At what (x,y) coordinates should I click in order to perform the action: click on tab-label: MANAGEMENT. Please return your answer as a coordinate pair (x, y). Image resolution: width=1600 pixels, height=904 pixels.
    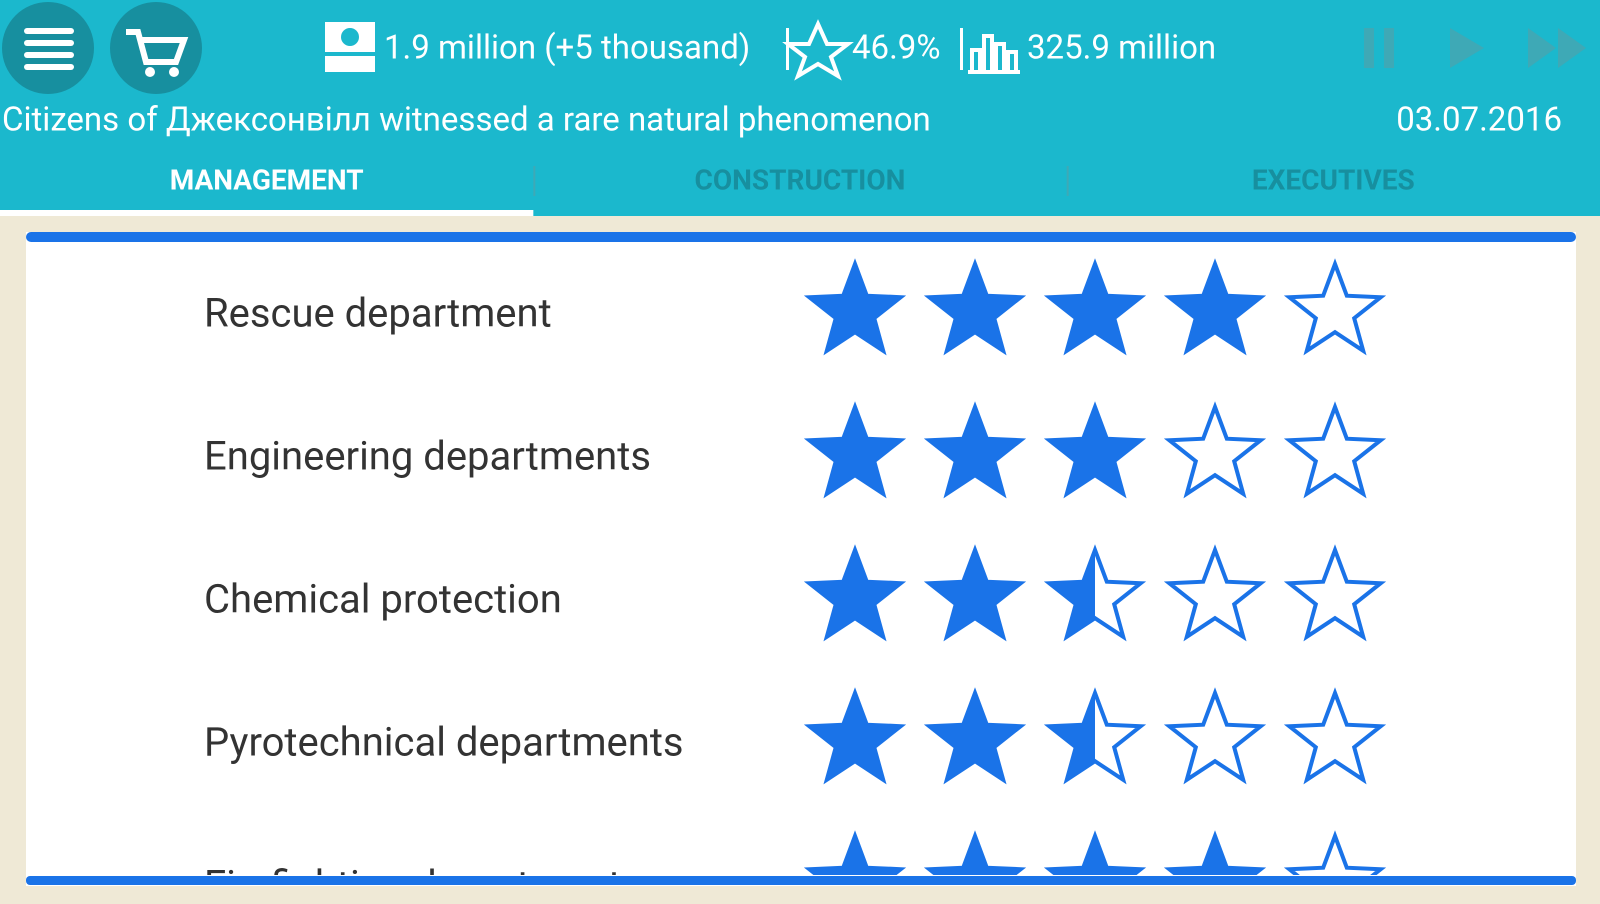
    Looking at the image, I should click on (267, 179).